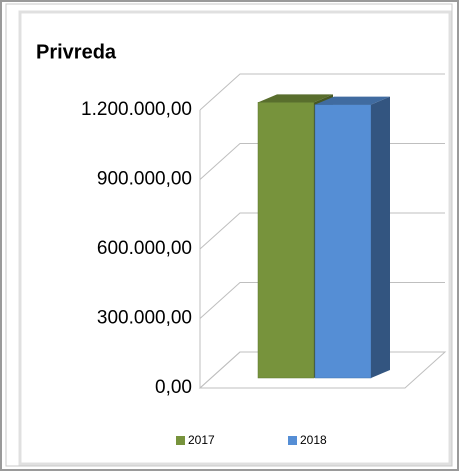  I want to click on legend-label: 2018, so click(313, 440).